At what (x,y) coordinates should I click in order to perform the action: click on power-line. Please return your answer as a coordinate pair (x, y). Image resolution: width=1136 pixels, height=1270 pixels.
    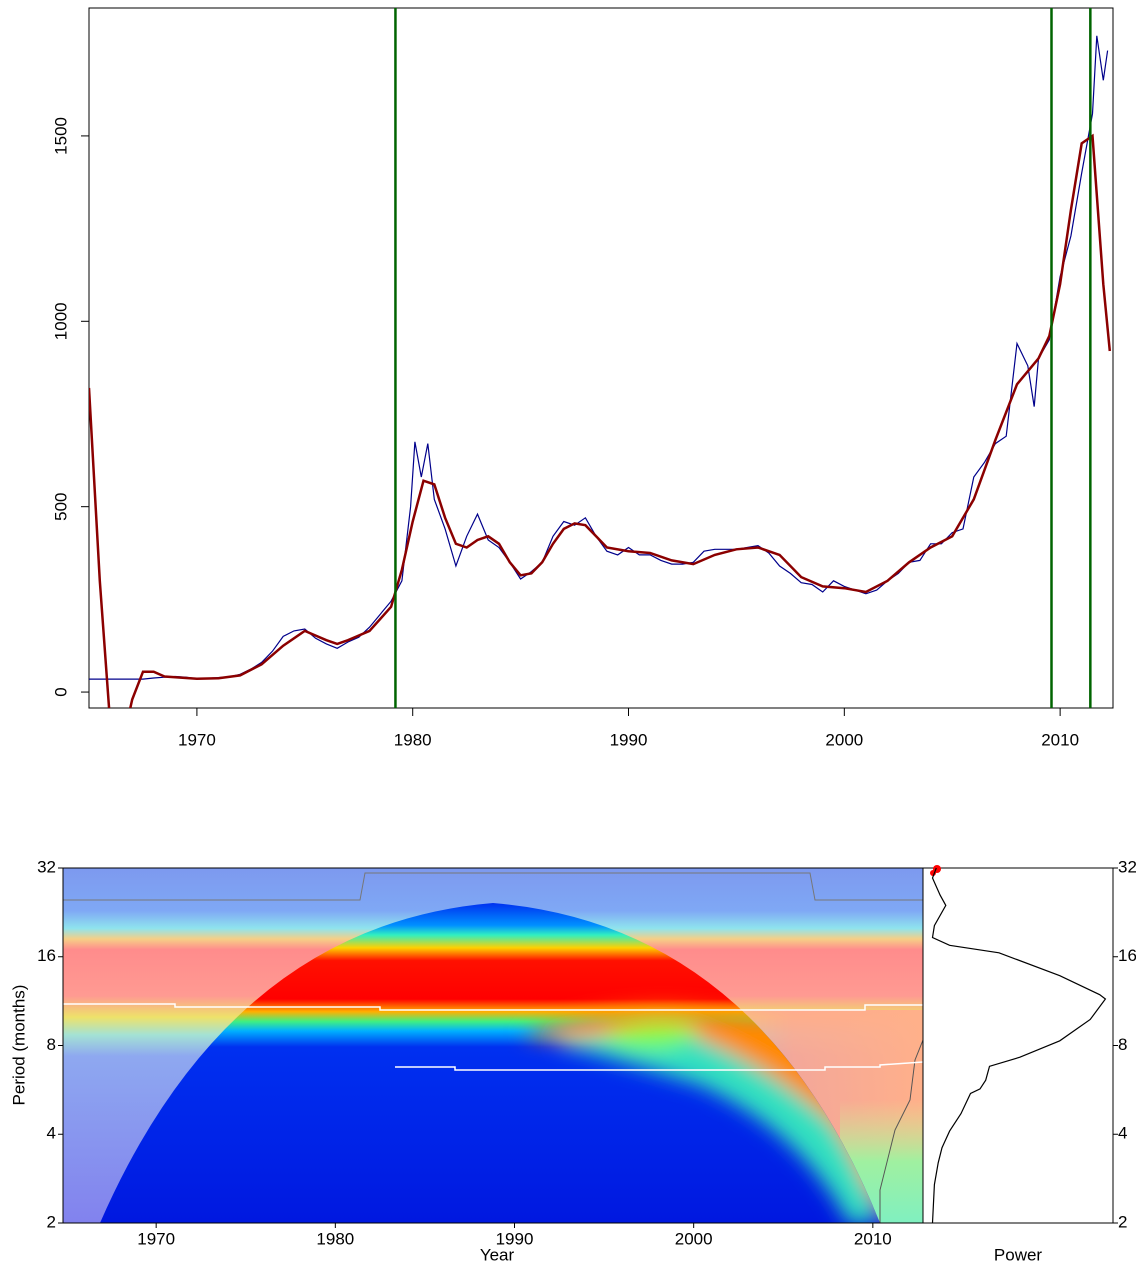
    Looking at the image, I should click on (1019, 1045).